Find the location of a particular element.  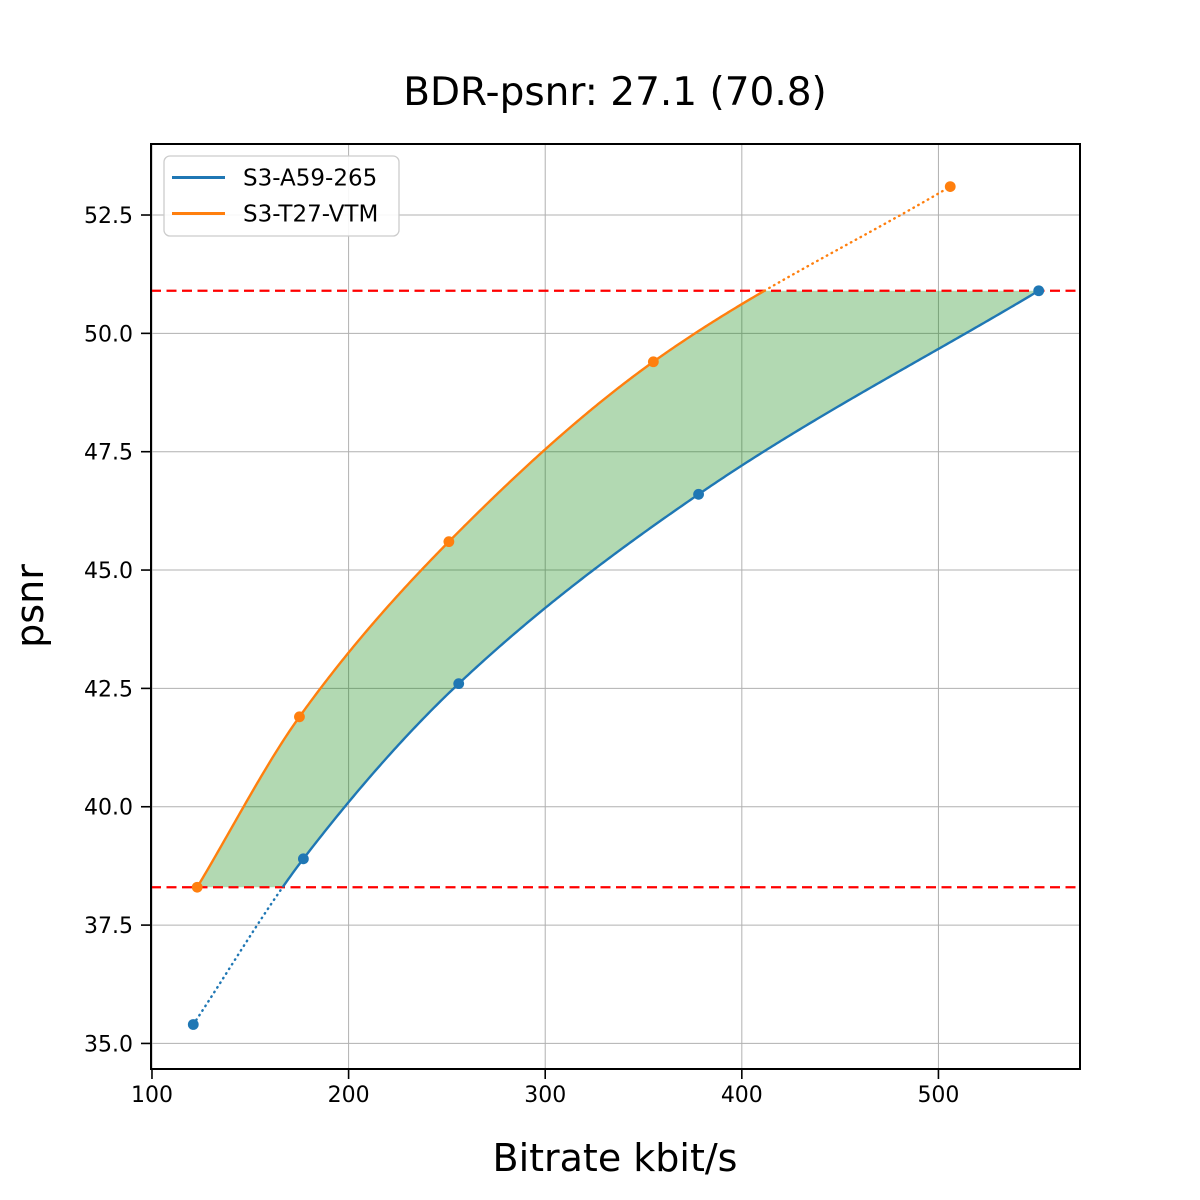

series-1-dotted-segment is located at coordinates (238, 956).